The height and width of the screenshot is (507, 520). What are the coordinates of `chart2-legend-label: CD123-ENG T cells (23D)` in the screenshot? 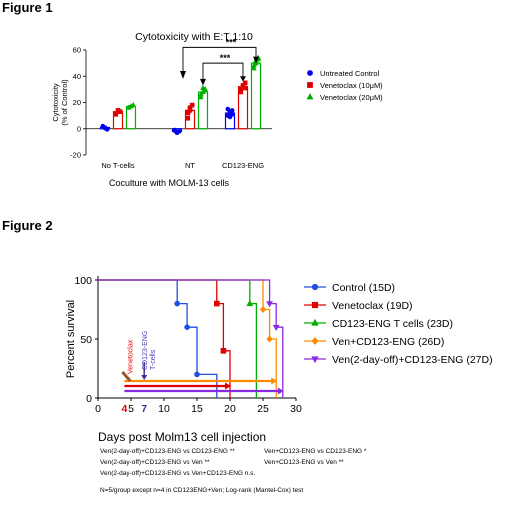 It's located at (392, 324).